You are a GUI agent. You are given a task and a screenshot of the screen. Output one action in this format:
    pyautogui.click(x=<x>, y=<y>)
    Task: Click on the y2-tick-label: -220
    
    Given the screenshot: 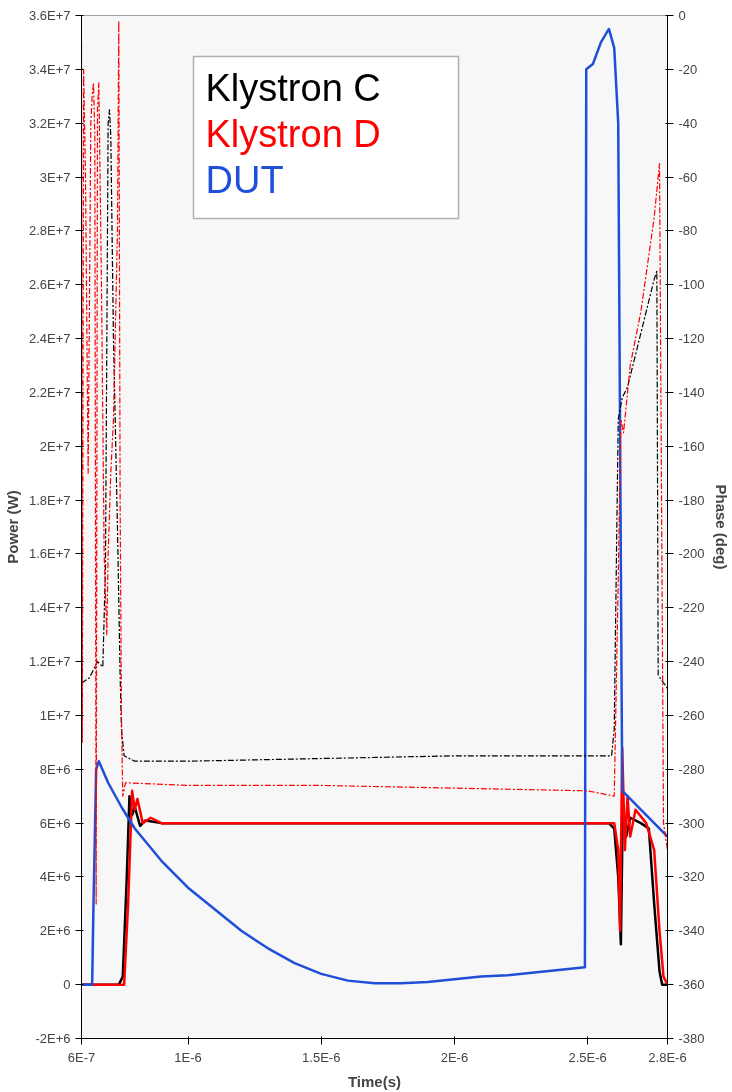 What is the action you would take?
    pyautogui.click(x=691, y=608)
    